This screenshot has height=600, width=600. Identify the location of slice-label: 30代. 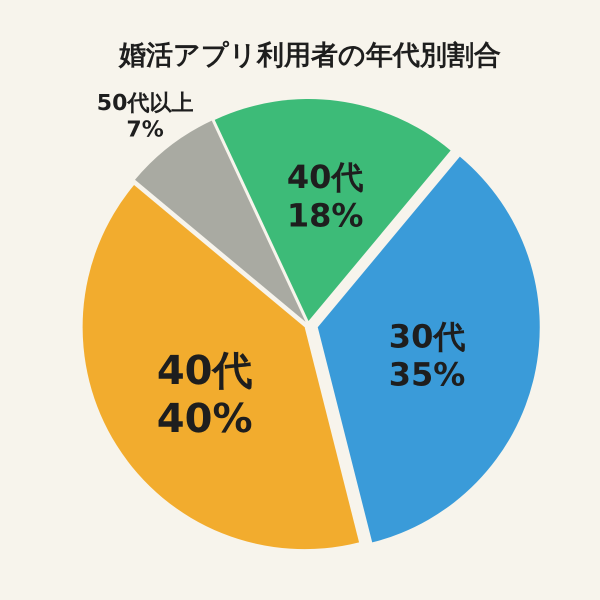
(427, 336).